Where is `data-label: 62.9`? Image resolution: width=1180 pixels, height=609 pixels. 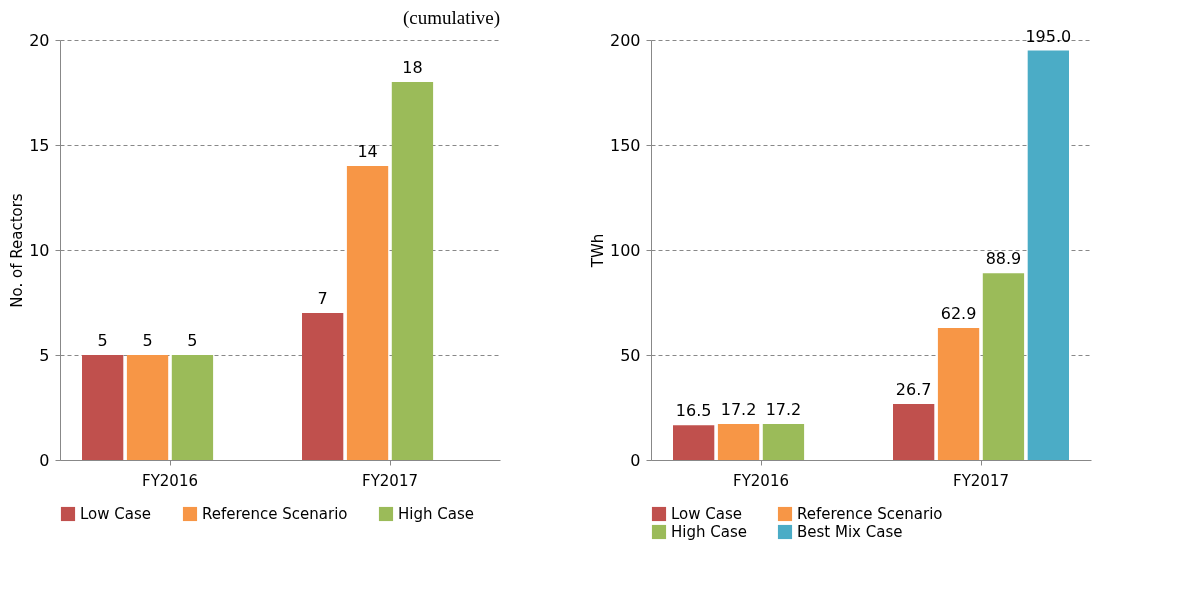
data-label: 62.9 is located at coordinates (958, 313).